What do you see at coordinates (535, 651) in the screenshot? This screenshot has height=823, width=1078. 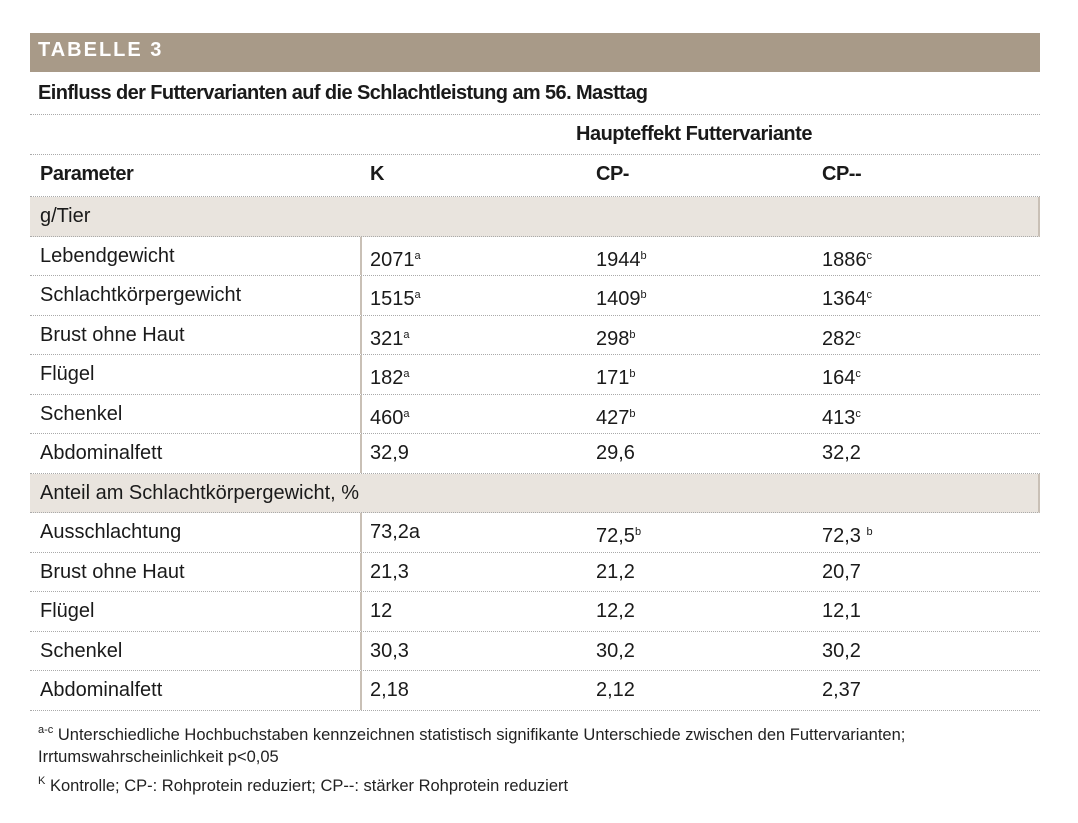 I see `data-row: Schenkel 30,3 30,2 30,2` at bounding box center [535, 651].